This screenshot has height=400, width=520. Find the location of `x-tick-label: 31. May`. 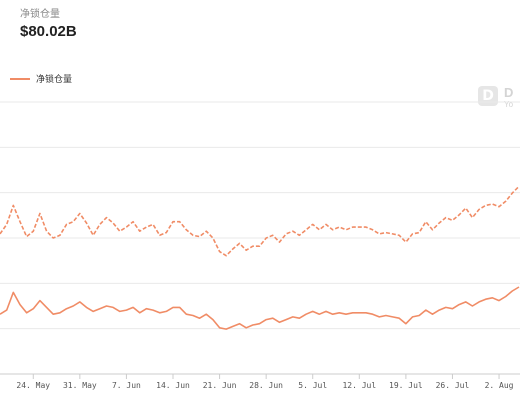

x-tick-label: 31. May is located at coordinates (80, 385).